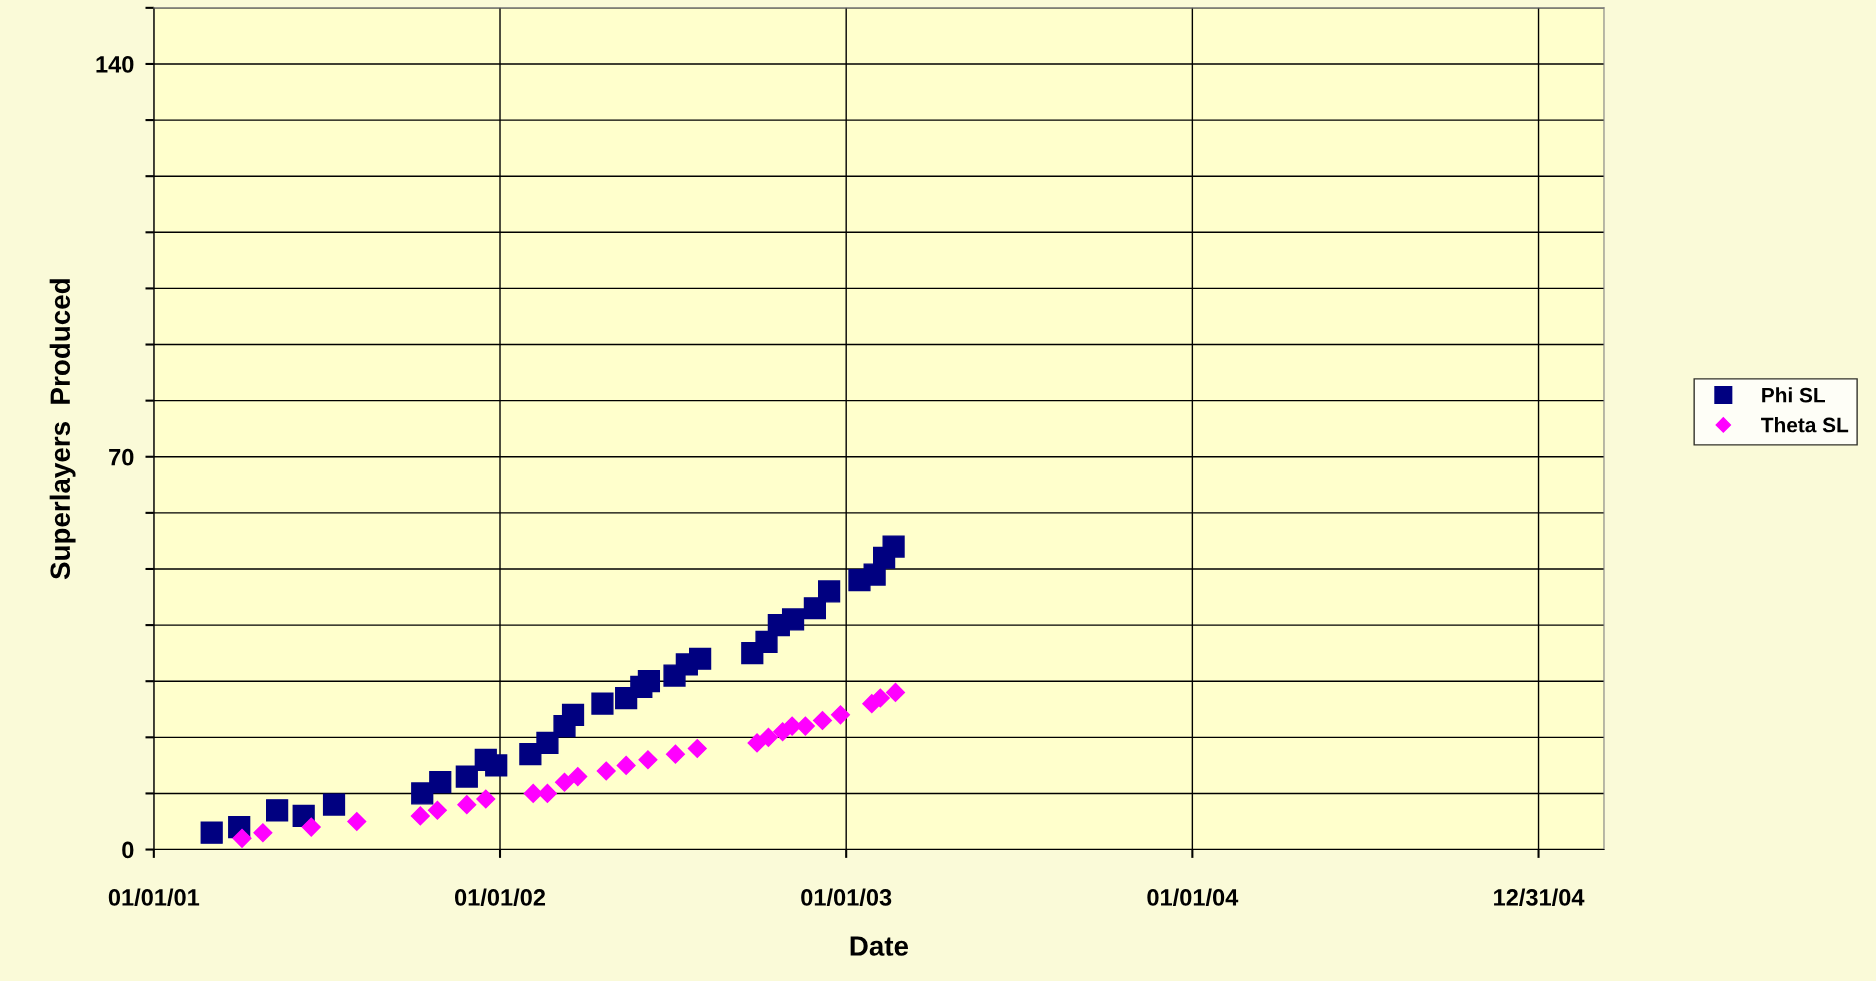 Image resolution: width=1876 pixels, height=981 pixels. I want to click on x-tick-label: 01/01/02, so click(500, 897).